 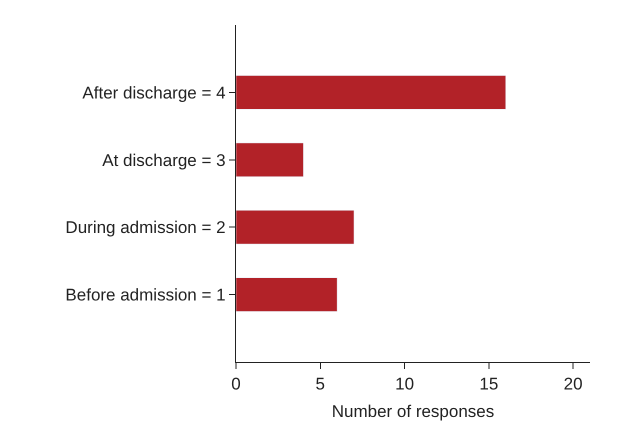 I want to click on y-tick-label: During admission = 2, so click(x=145, y=228).